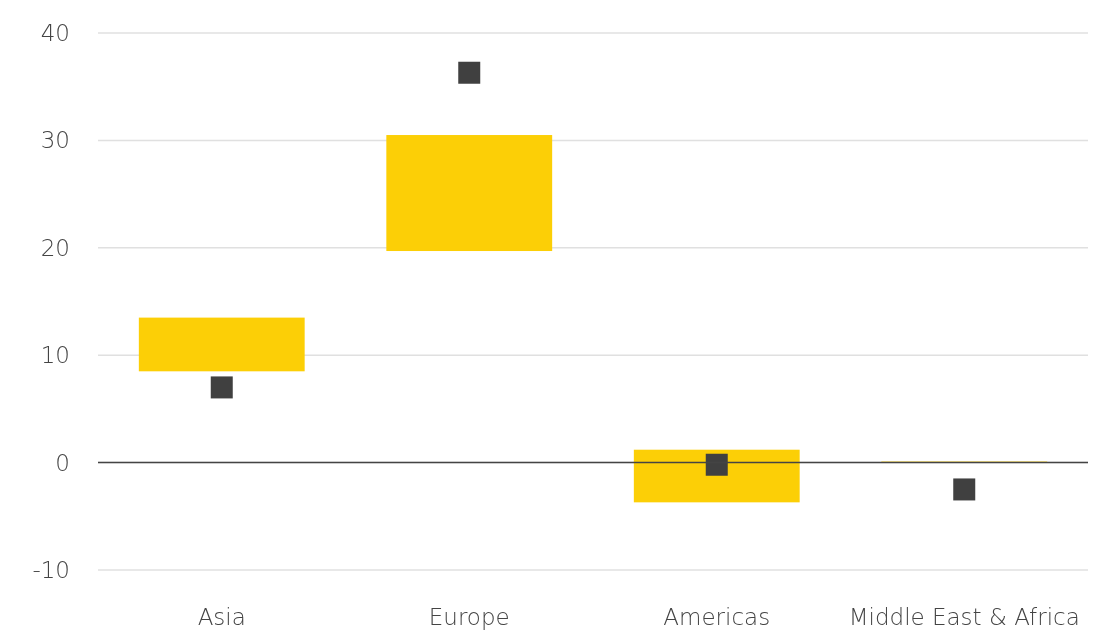  I want to click on y-tick-label: 30, so click(55, 140).